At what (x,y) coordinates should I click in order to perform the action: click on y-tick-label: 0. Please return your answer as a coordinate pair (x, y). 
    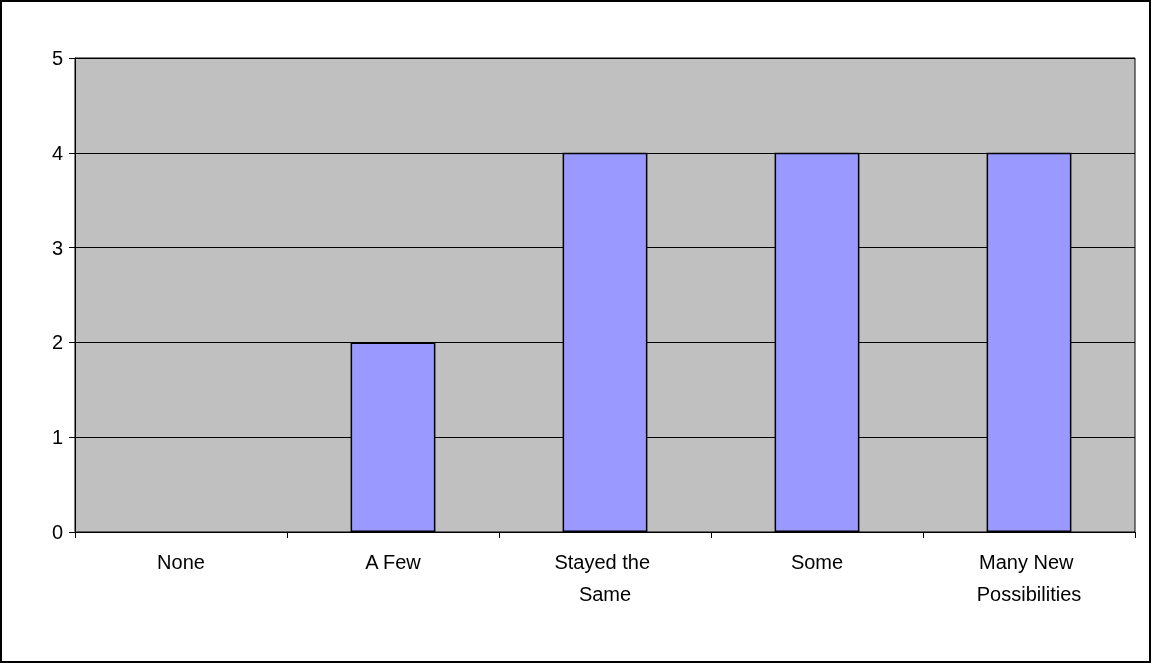
    Looking at the image, I should click on (57, 532).